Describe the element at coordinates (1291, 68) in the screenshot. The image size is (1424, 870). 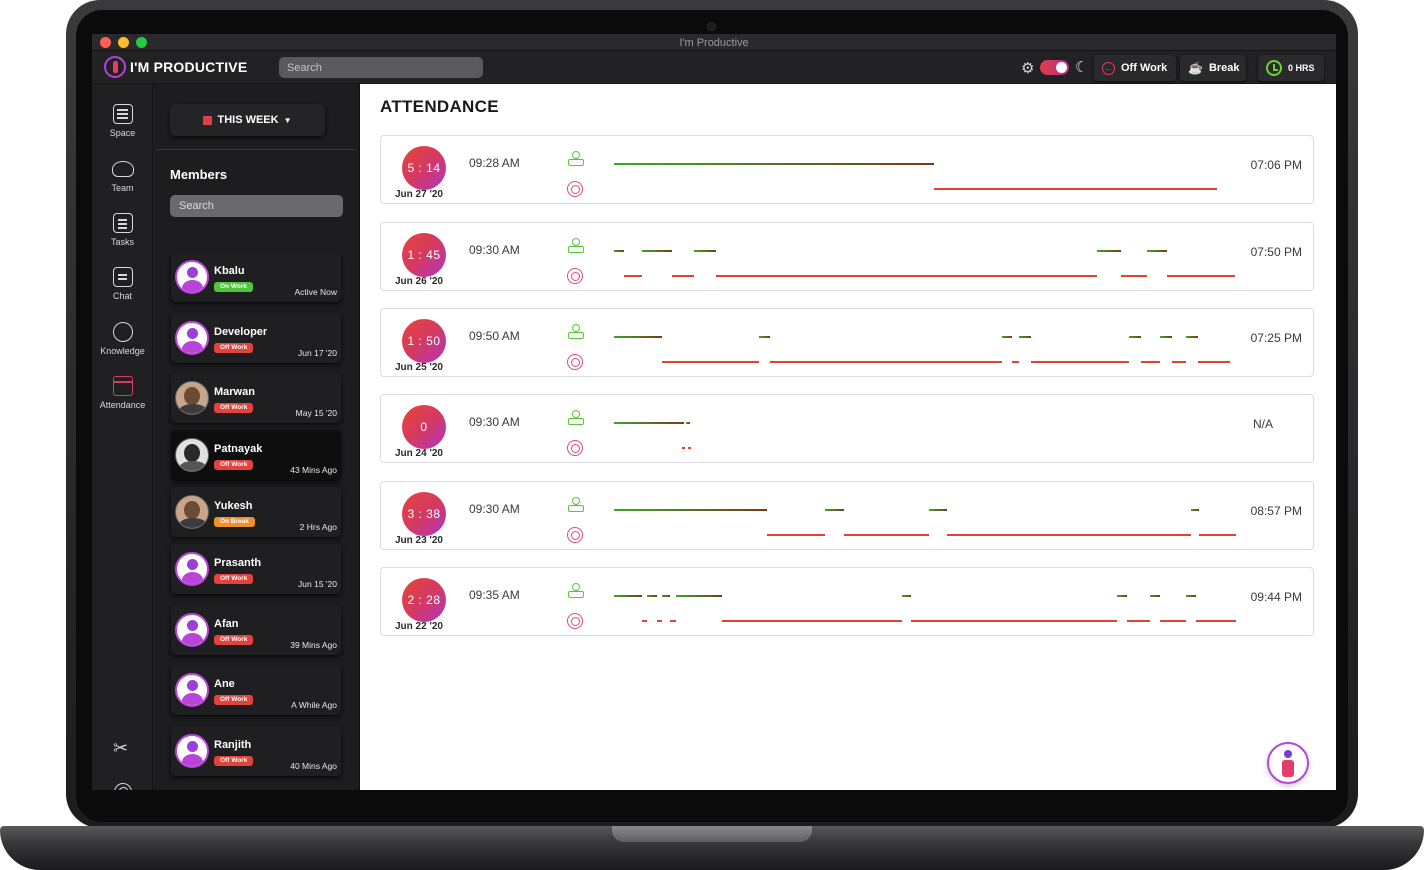
I see `hours-counter-button: 0 HRS` at that location.